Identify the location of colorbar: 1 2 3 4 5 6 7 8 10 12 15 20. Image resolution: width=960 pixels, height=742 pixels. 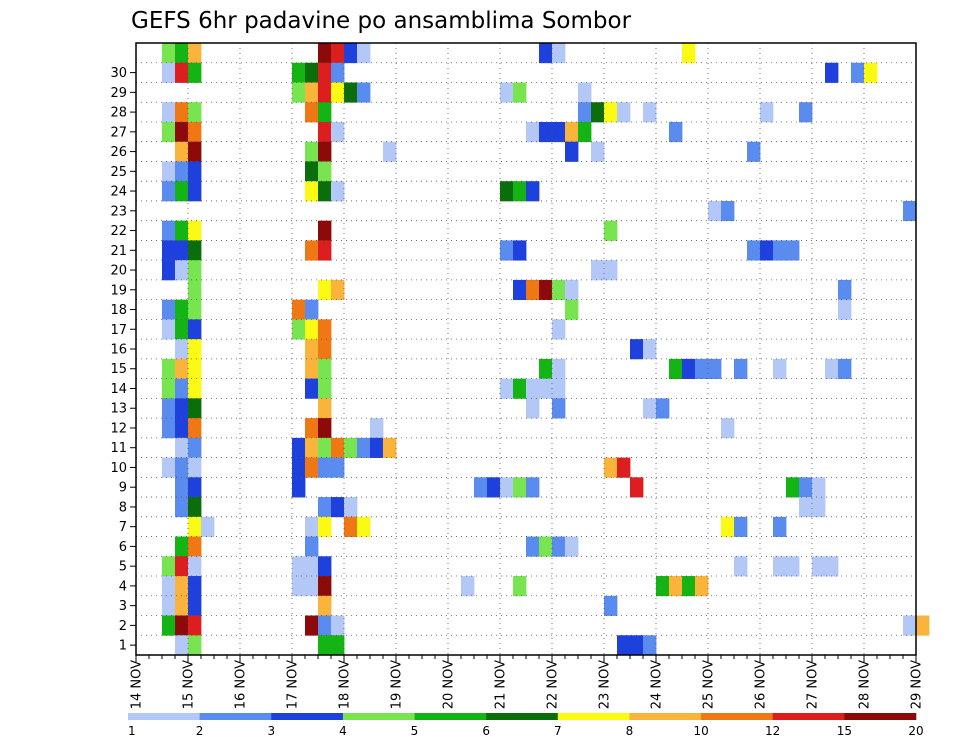
(526, 725).